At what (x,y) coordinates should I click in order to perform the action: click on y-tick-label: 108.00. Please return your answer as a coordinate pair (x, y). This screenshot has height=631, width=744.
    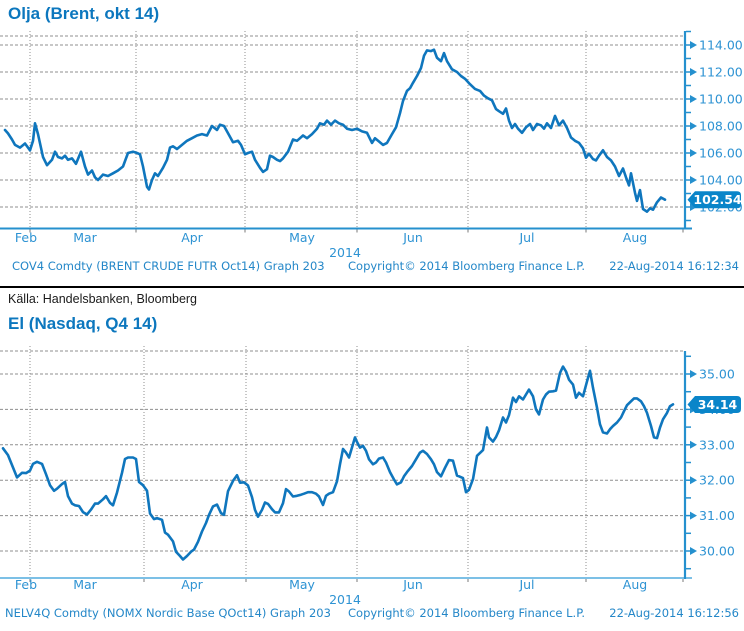
    Looking at the image, I should click on (721, 126).